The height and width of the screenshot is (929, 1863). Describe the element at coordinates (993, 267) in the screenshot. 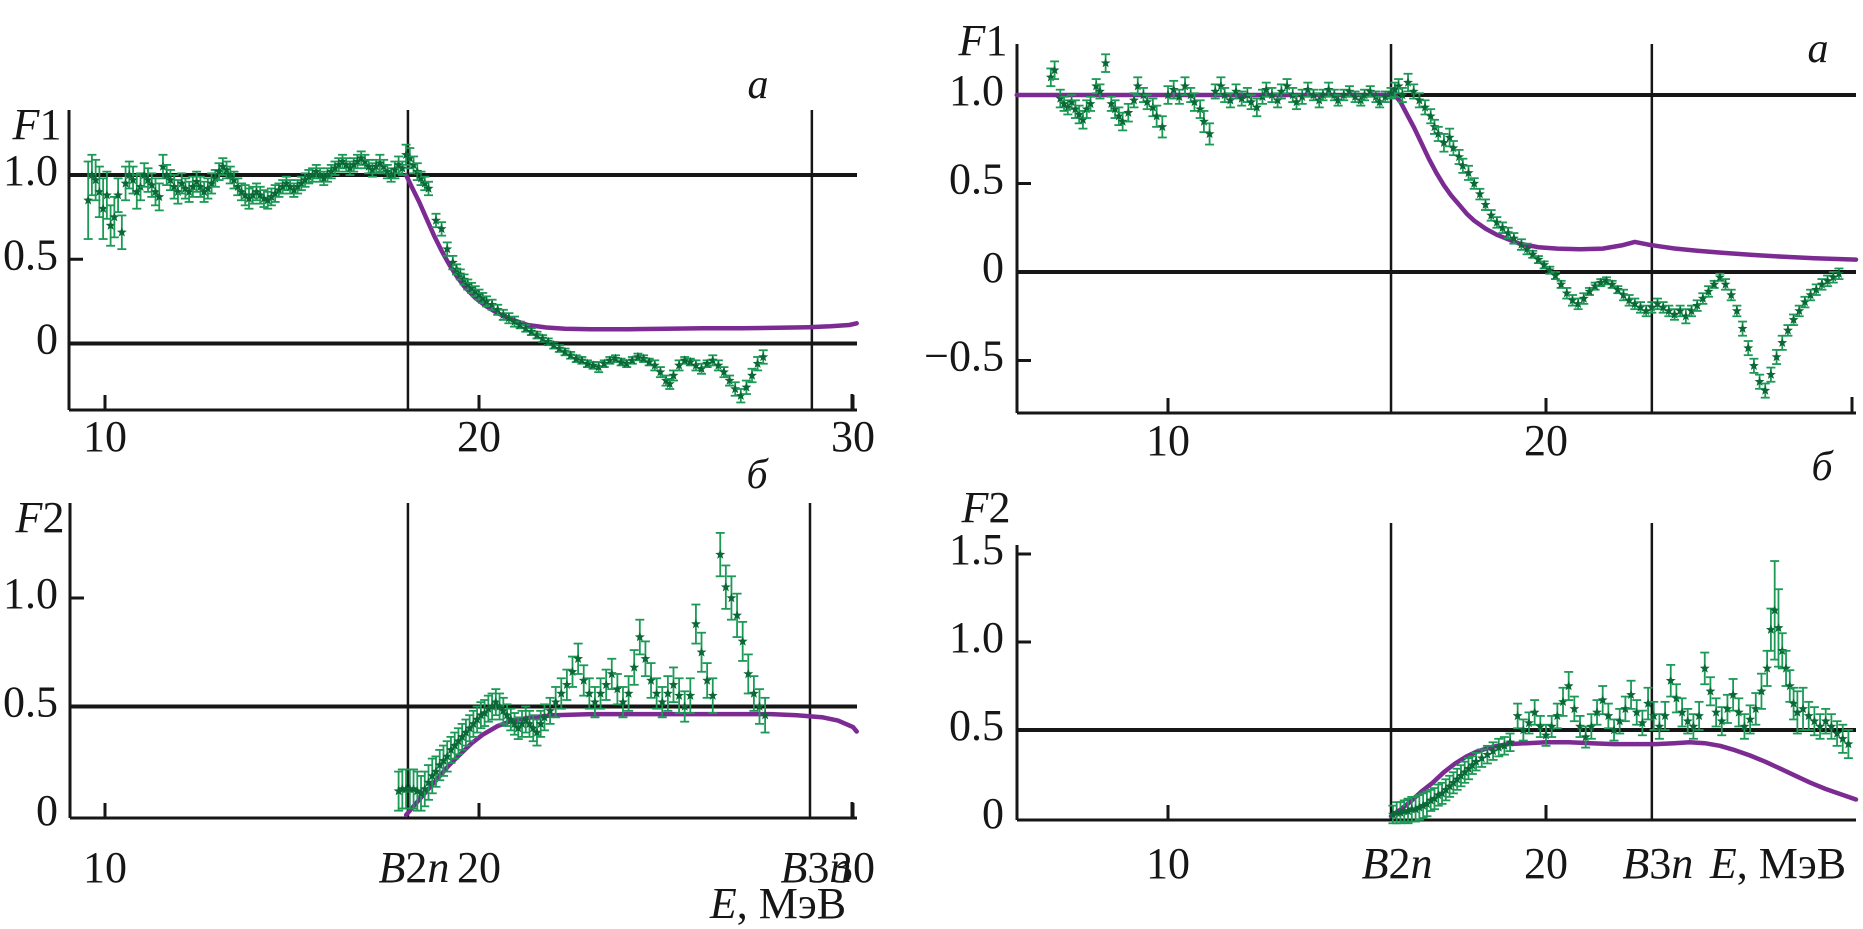

I see `y-tick-label: 0` at that location.